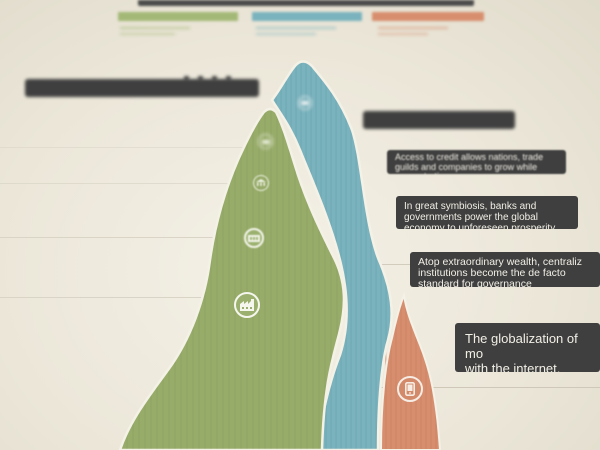 The height and width of the screenshot is (450, 600). I want to click on header-bar, so click(306, 3).